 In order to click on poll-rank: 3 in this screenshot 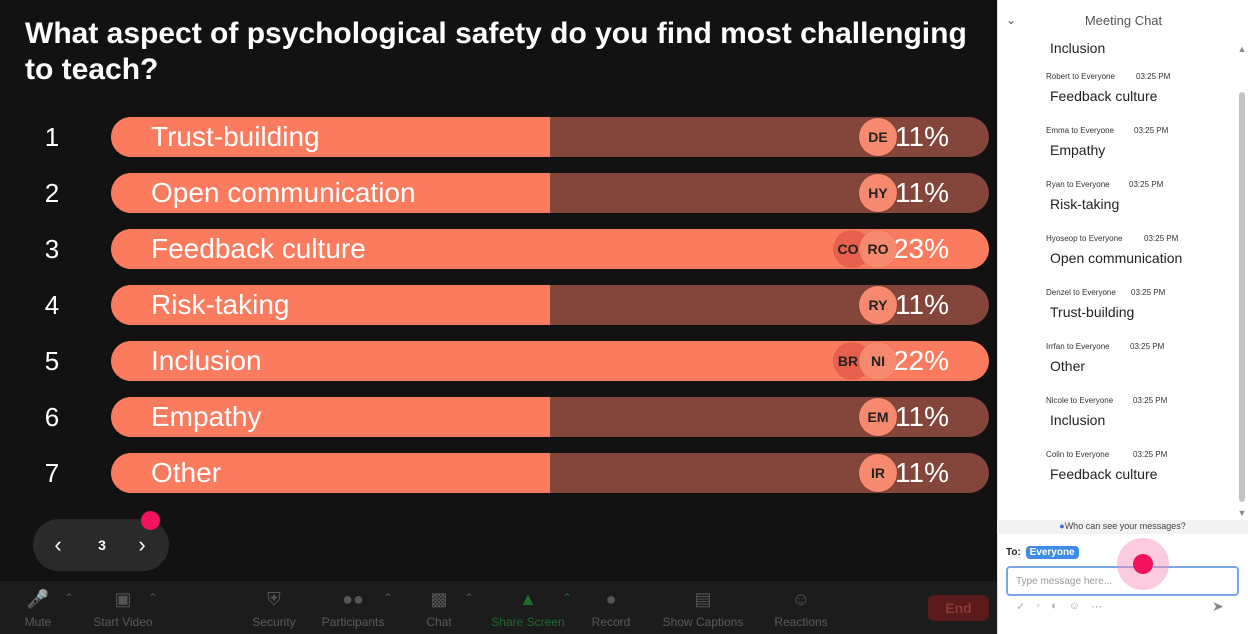, I will do `click(52, 249)`.